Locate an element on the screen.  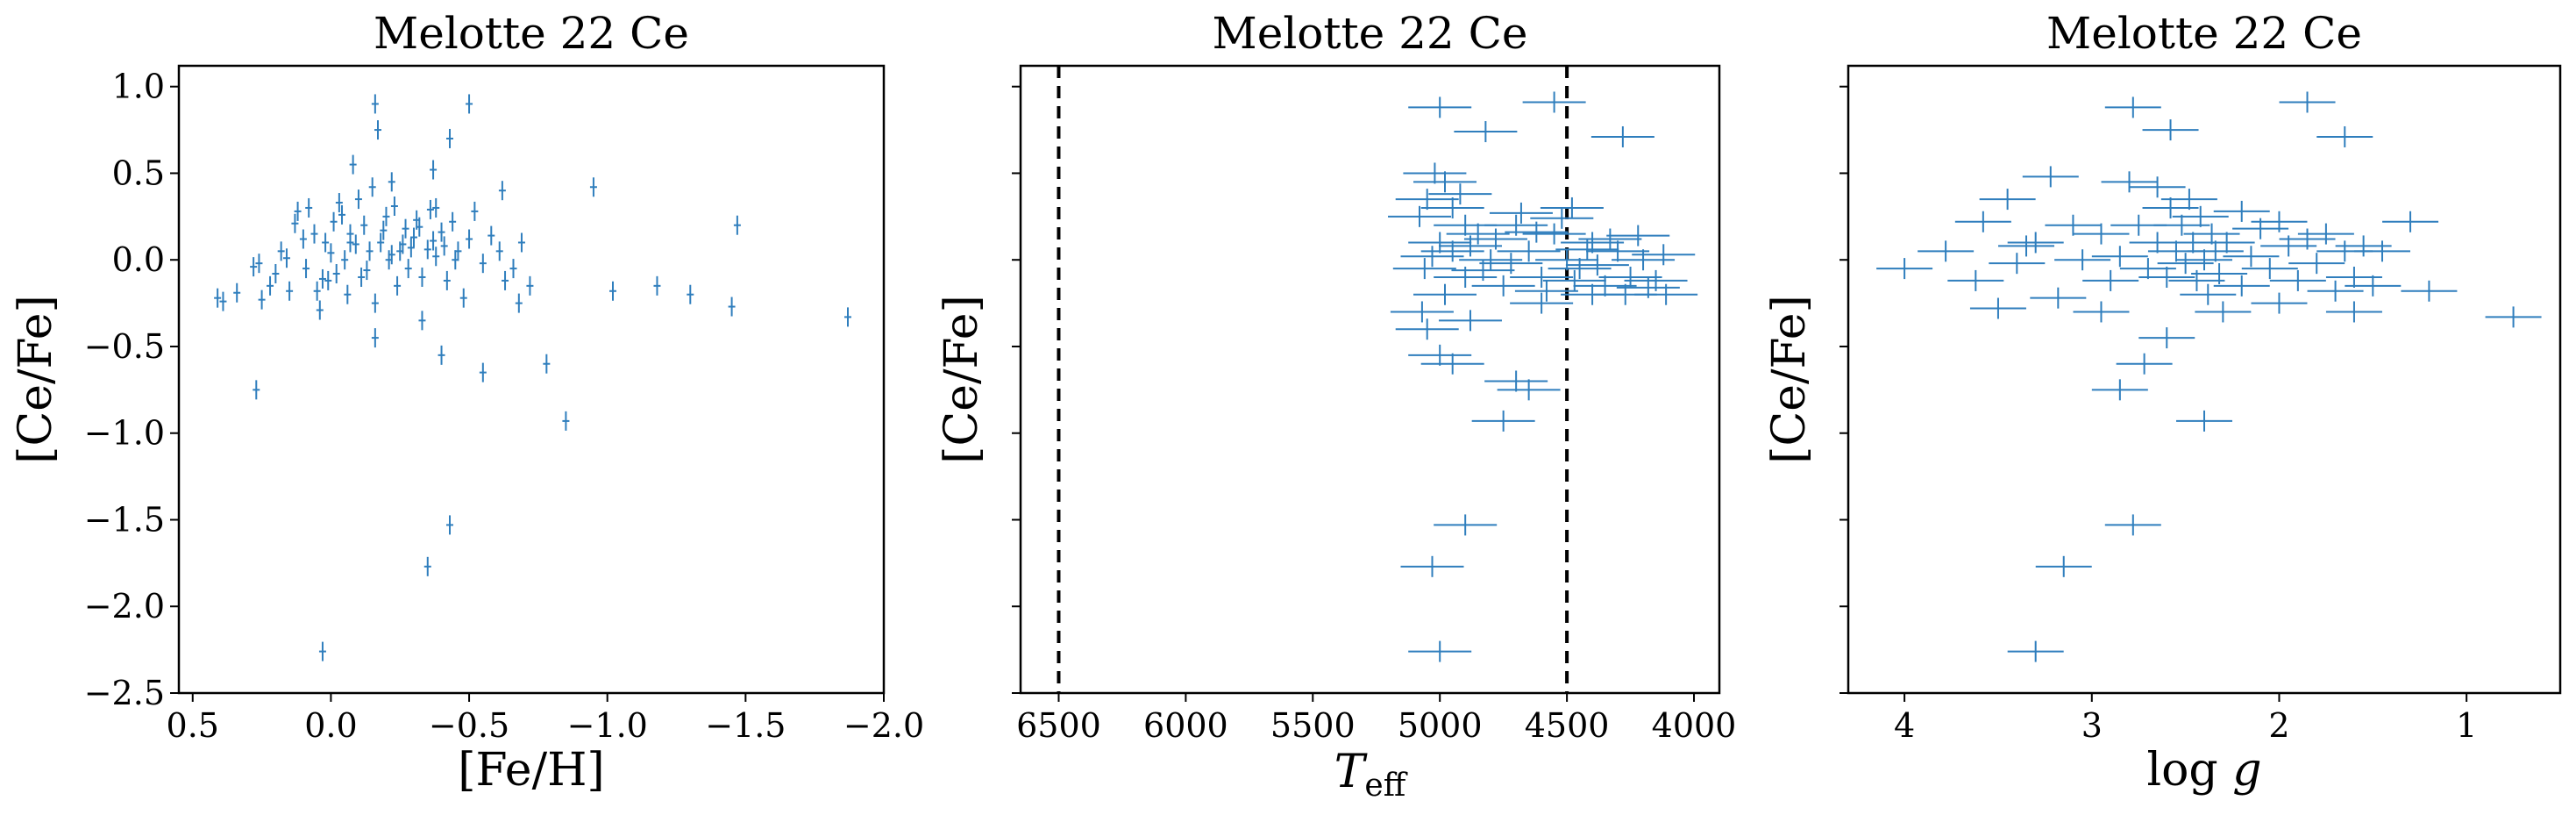
y-tick-label: 0.0 is located at coordinates (138, 259).